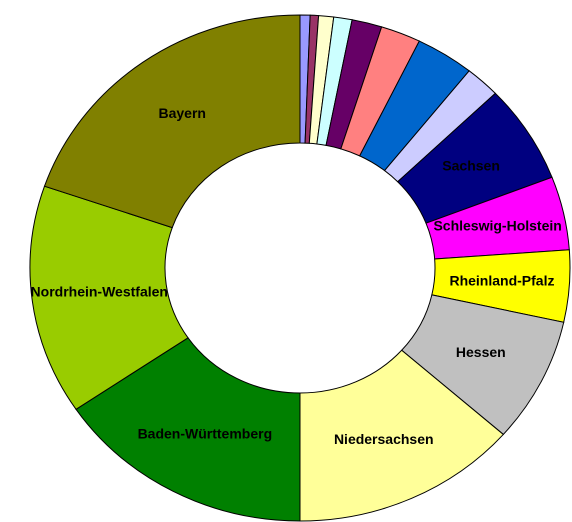 Image resolution: width=572 pixels, height=522 pixels. What do you see at coordinates (99, 292) in the screenshot?
I see `slice-label: Nordrhein-Westfalen` at bounding box center [99, 292].